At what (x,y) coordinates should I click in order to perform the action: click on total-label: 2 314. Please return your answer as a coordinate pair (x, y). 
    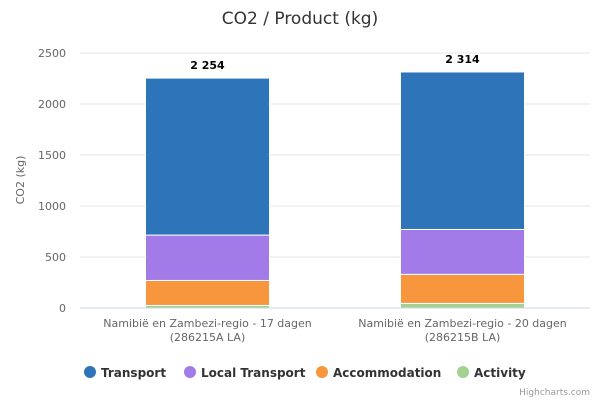
    Looking at the image, I should click on (462, 59).